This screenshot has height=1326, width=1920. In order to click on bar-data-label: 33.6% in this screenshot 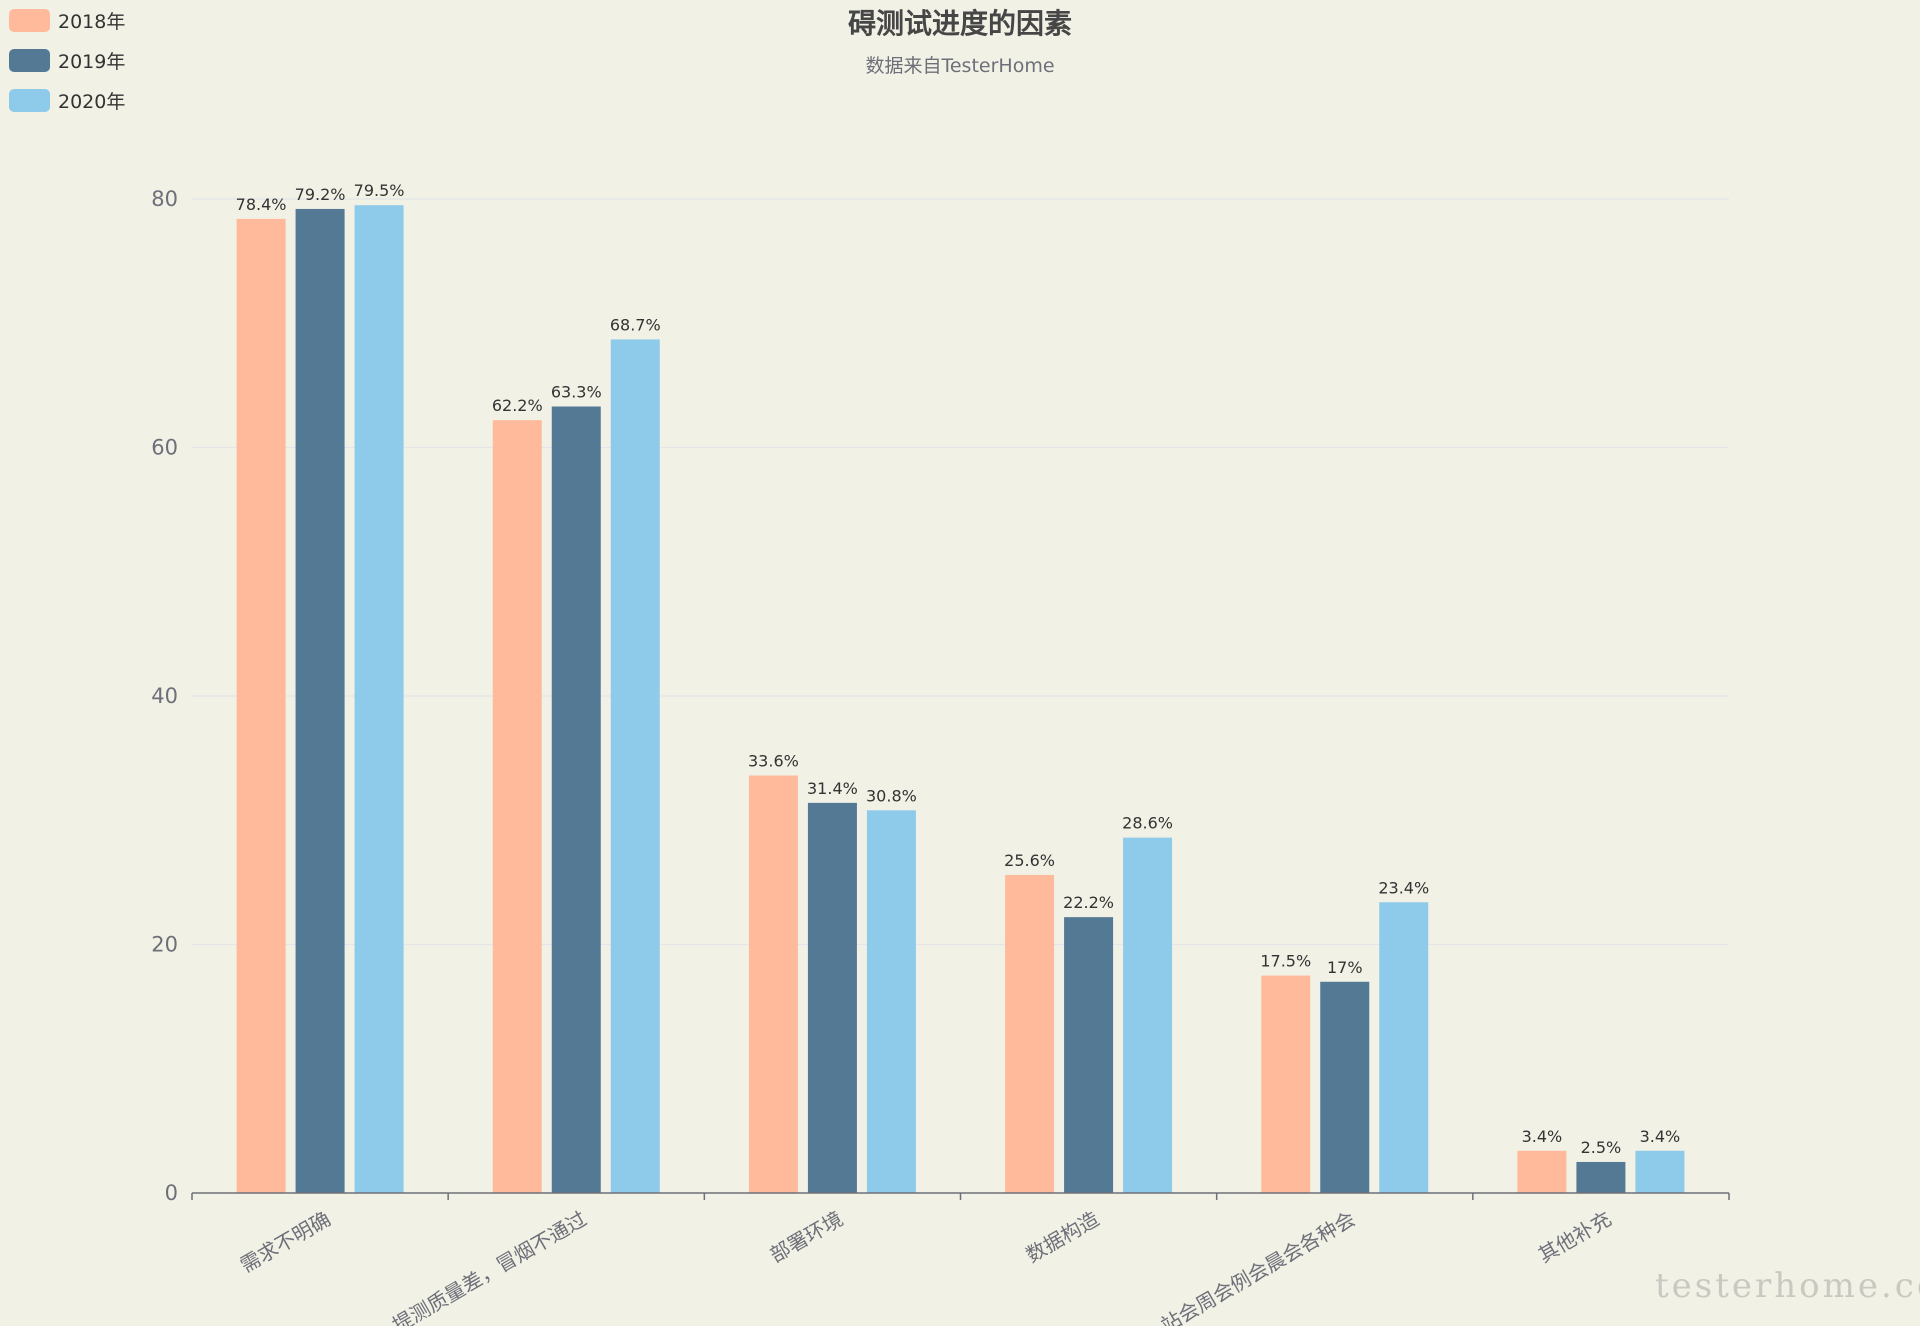, I will do `click(773, 761)`.